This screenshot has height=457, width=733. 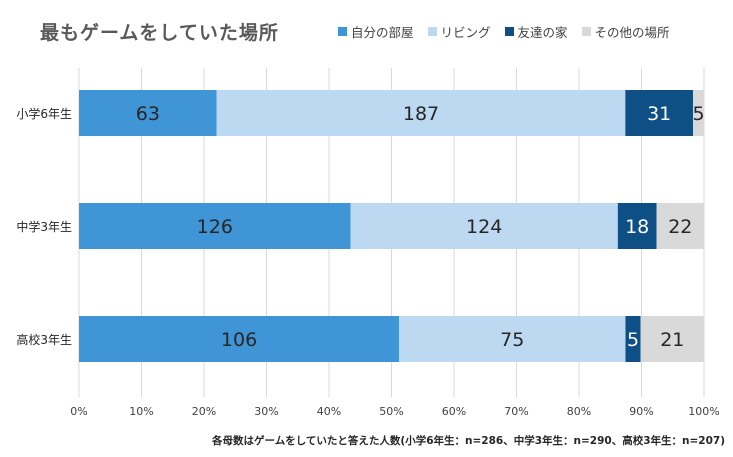 I want to click on category-label: 中学3年生, so click(x=44, y=226).